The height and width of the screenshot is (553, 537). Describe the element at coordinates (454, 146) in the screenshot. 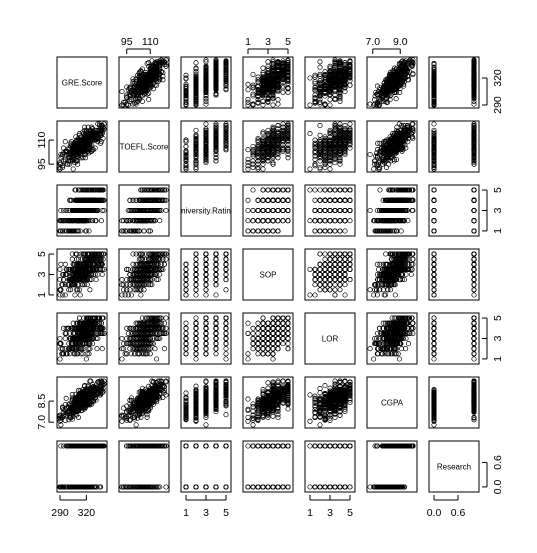

I see `panel-r1-c6` at that location.